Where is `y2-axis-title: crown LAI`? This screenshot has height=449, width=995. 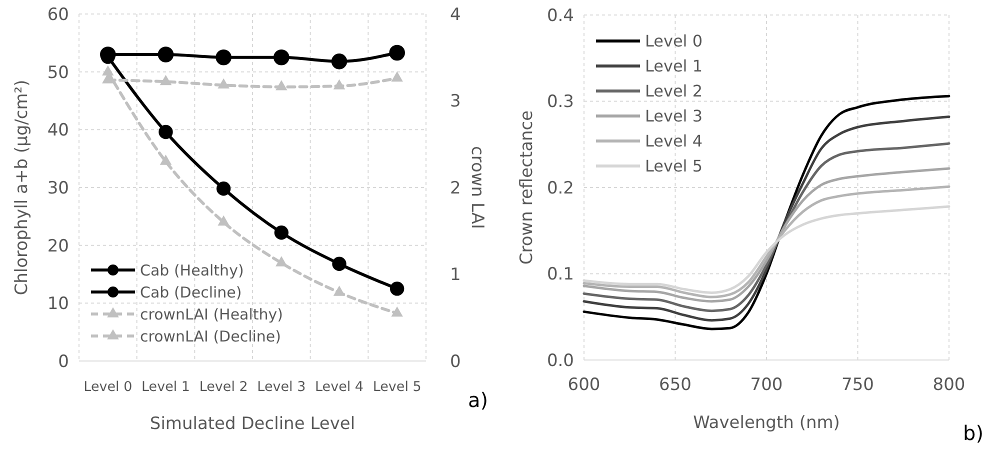
y2-axis-title: crown LAI is located at coordinates (477, 187).